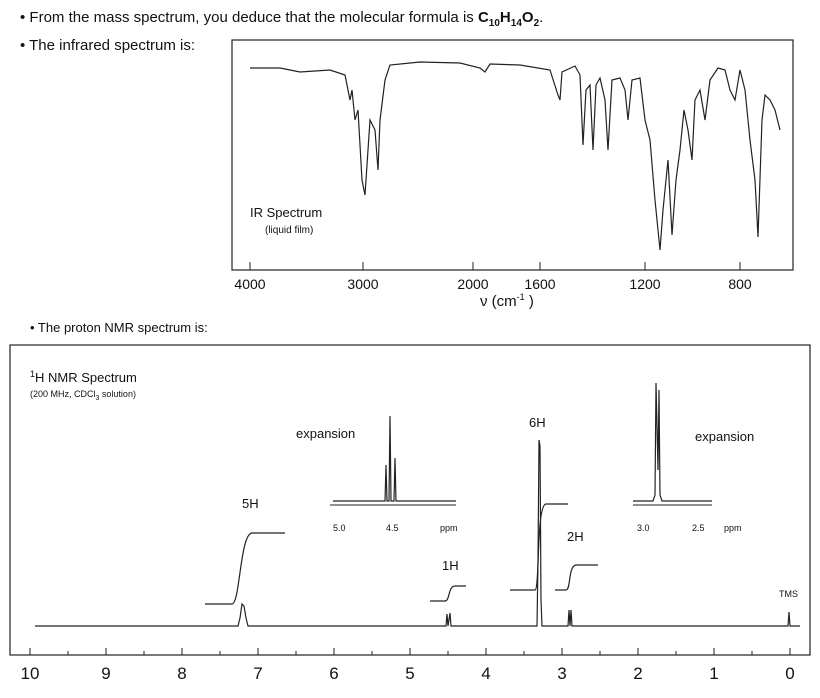  What do you see at coordinates (539, 547) in the screenshot?
I see `integral-6h` at bounding box center [539, 547].